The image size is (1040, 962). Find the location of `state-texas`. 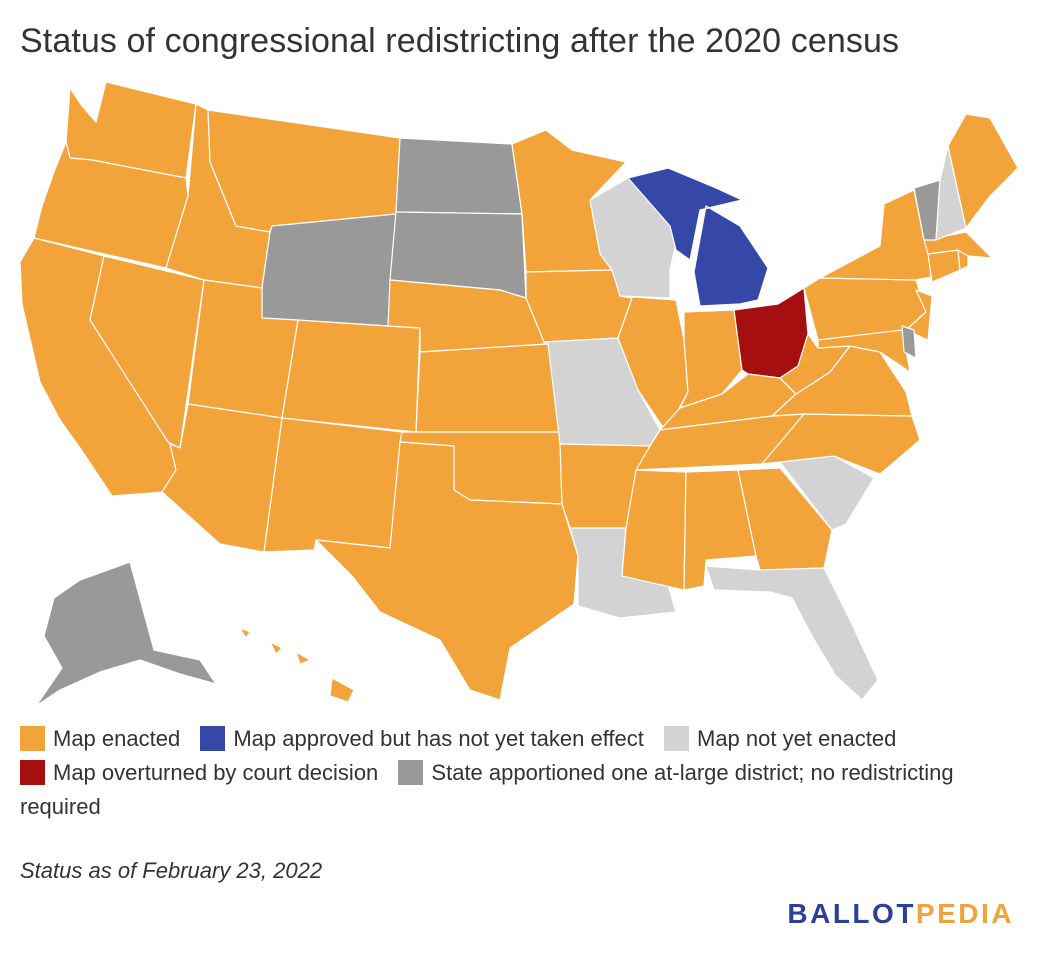

state-texas is located at coordinates (447, 571).